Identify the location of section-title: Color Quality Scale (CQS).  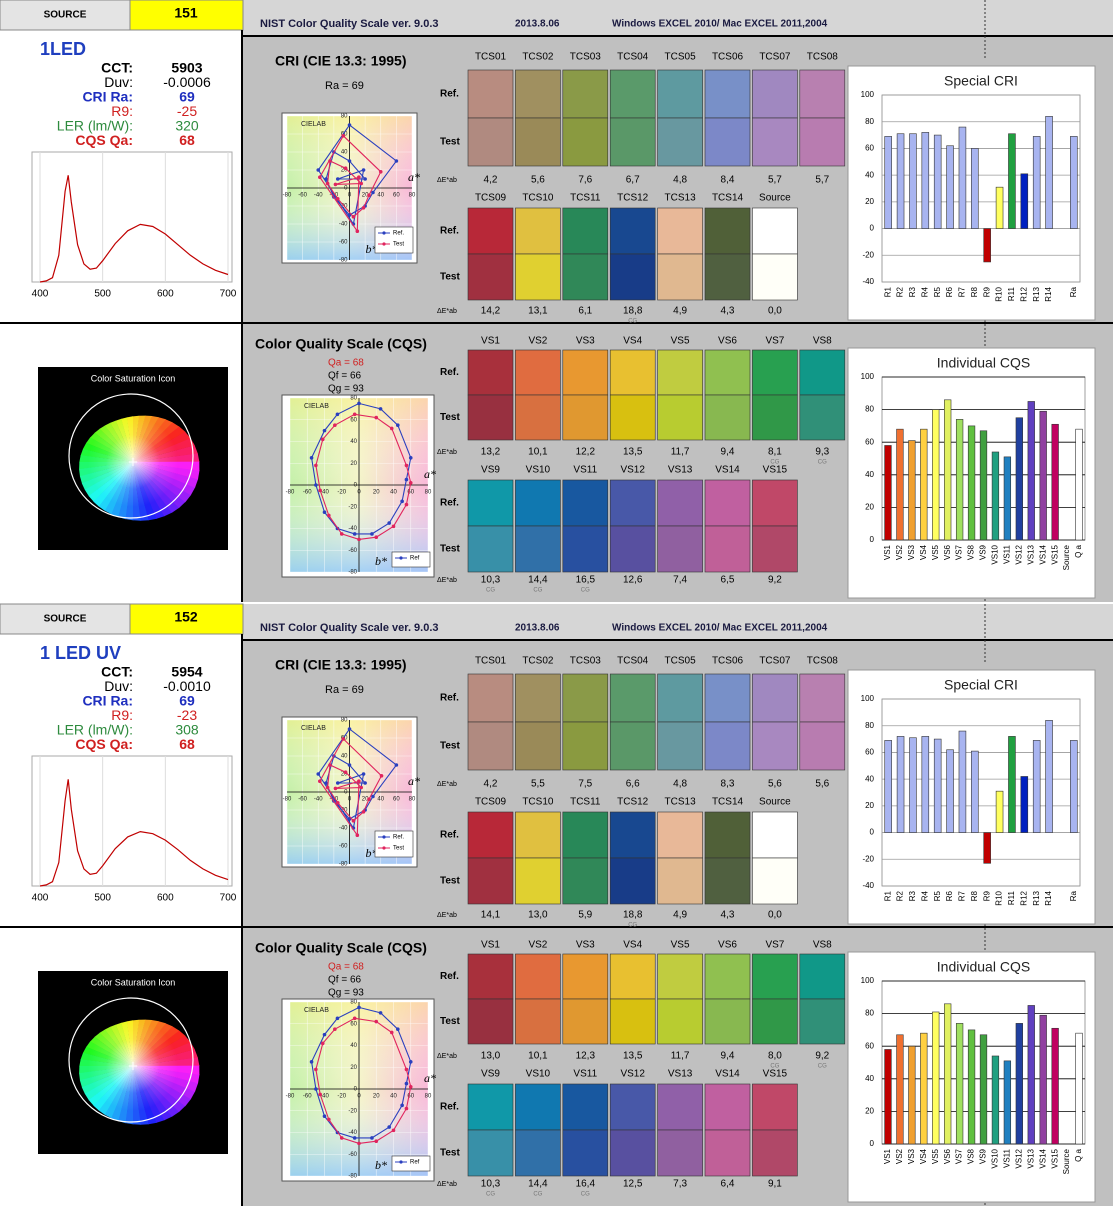
(341, 344).